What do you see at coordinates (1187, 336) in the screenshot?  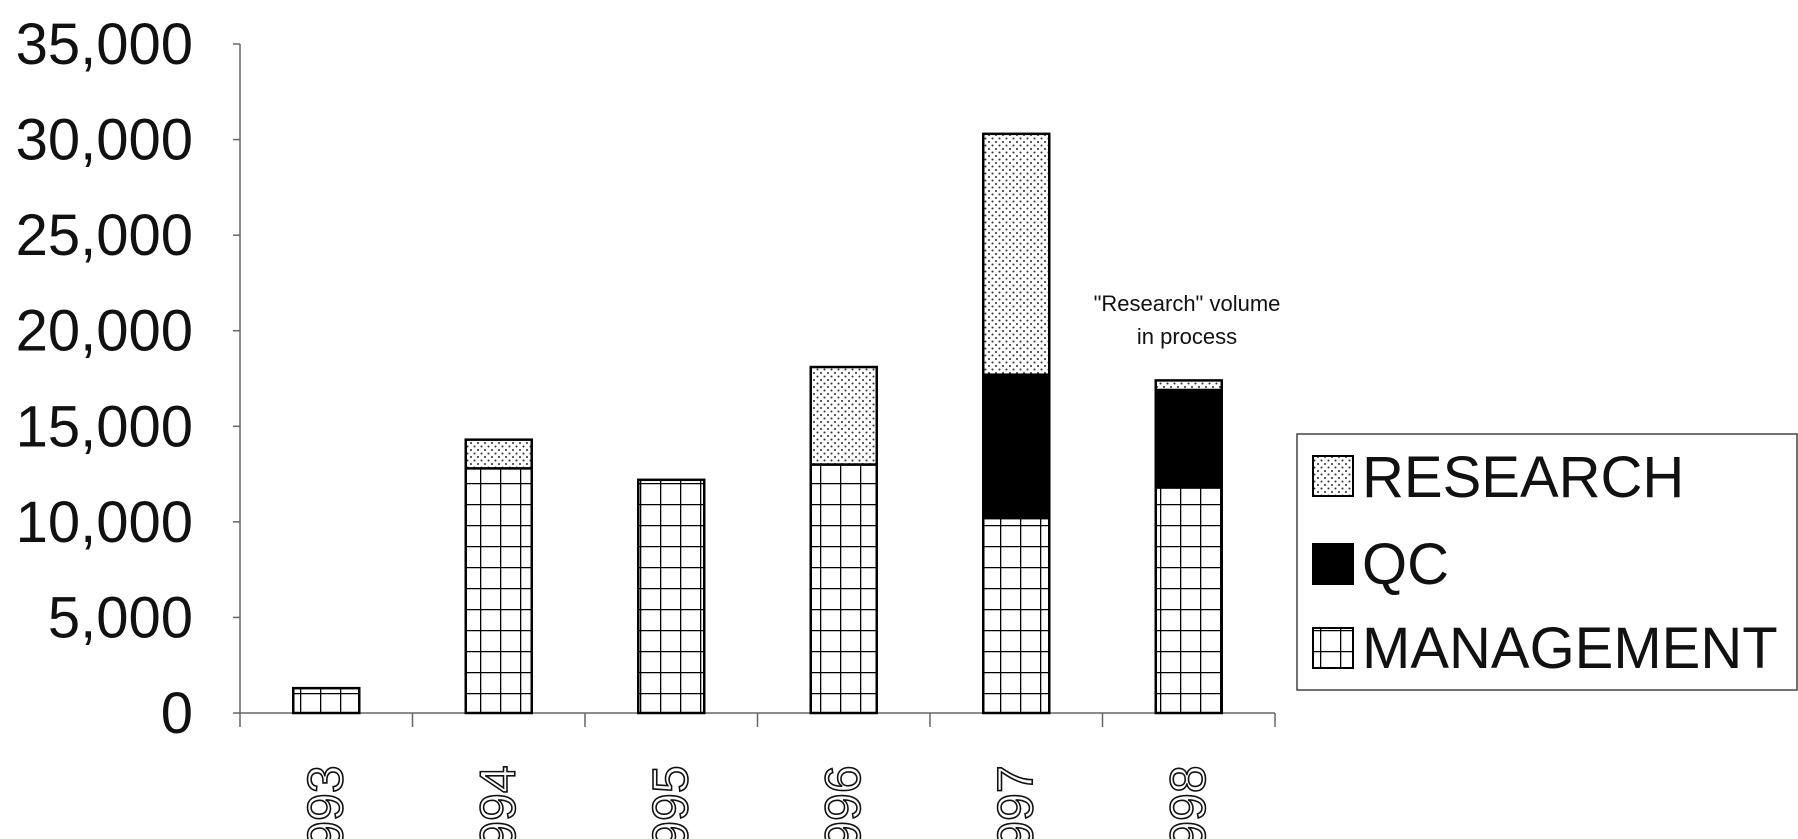 I see `annotation-line-2: in process` at bounding box center [1187, 336].